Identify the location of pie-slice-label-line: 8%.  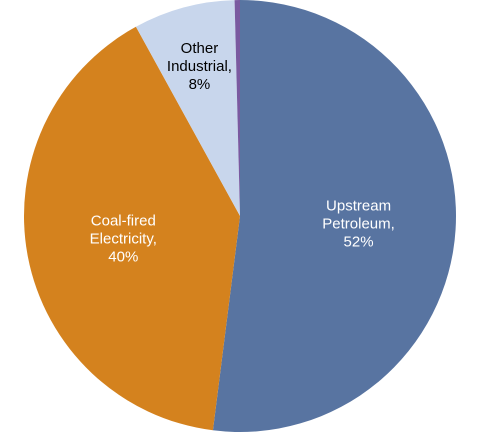
(200, 84).